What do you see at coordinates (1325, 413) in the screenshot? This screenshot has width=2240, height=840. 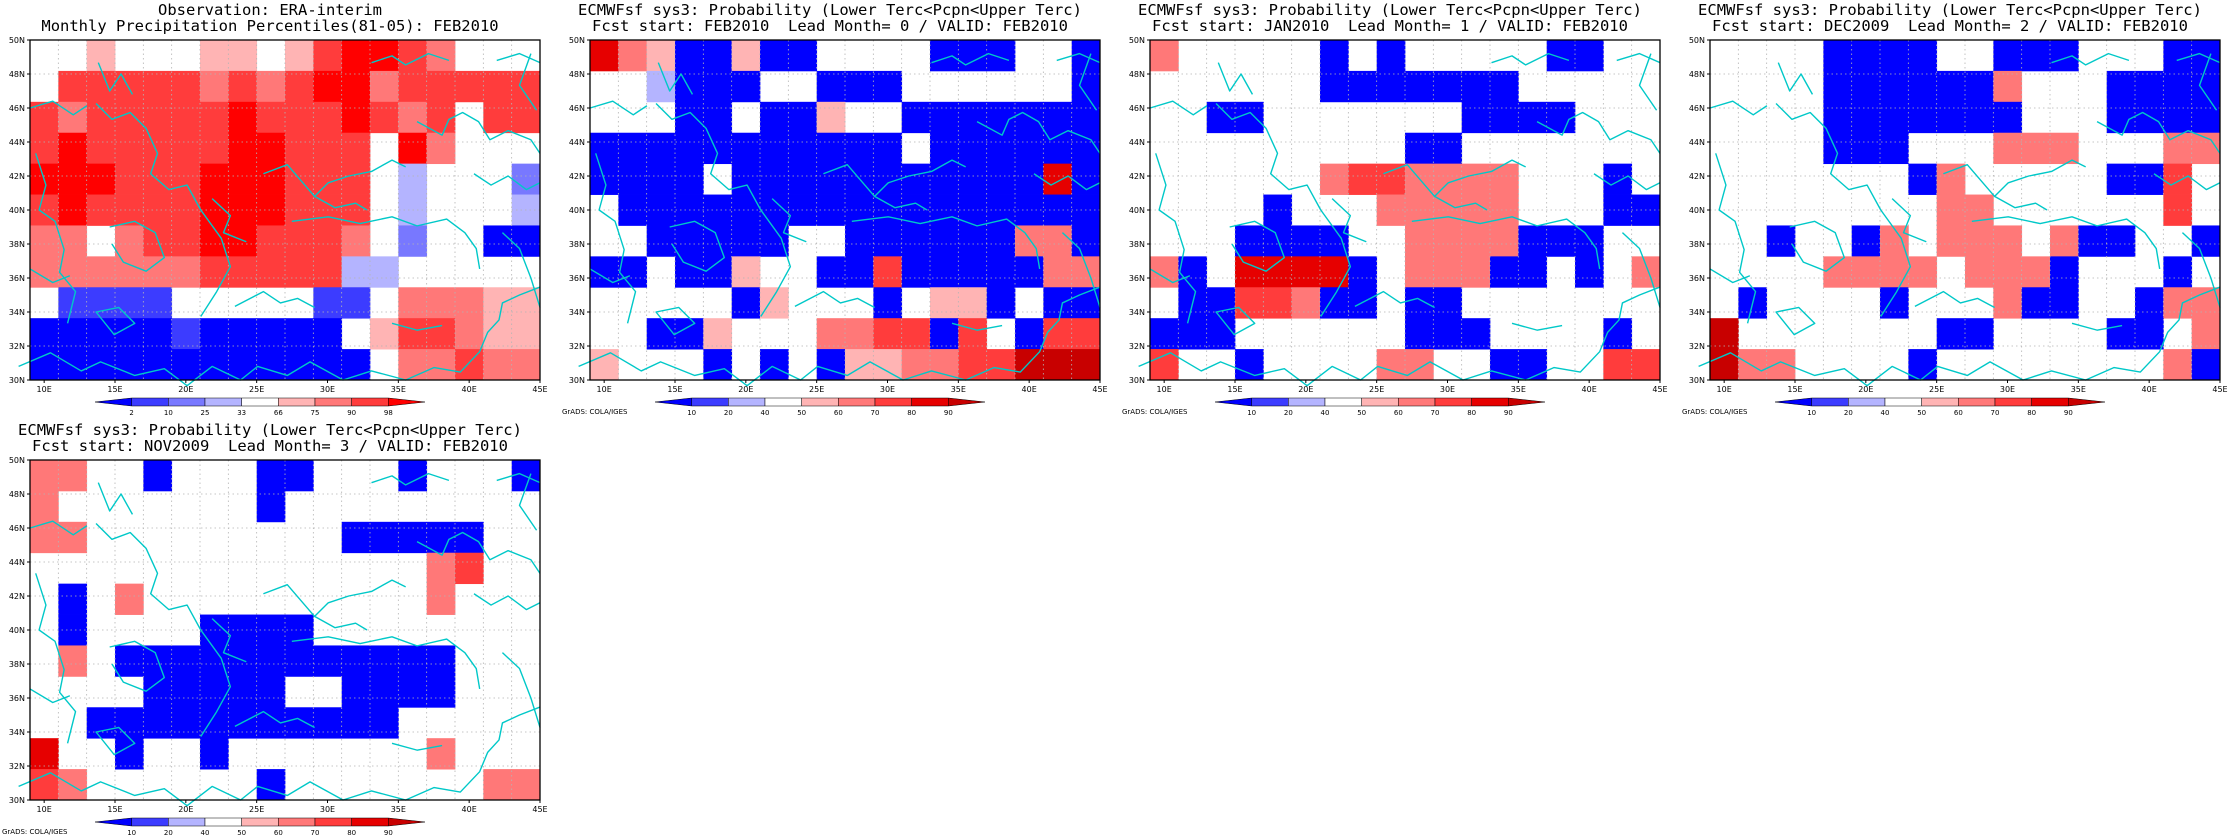 I see `colorbar-label: 40` at bounding box center [1325, 413].